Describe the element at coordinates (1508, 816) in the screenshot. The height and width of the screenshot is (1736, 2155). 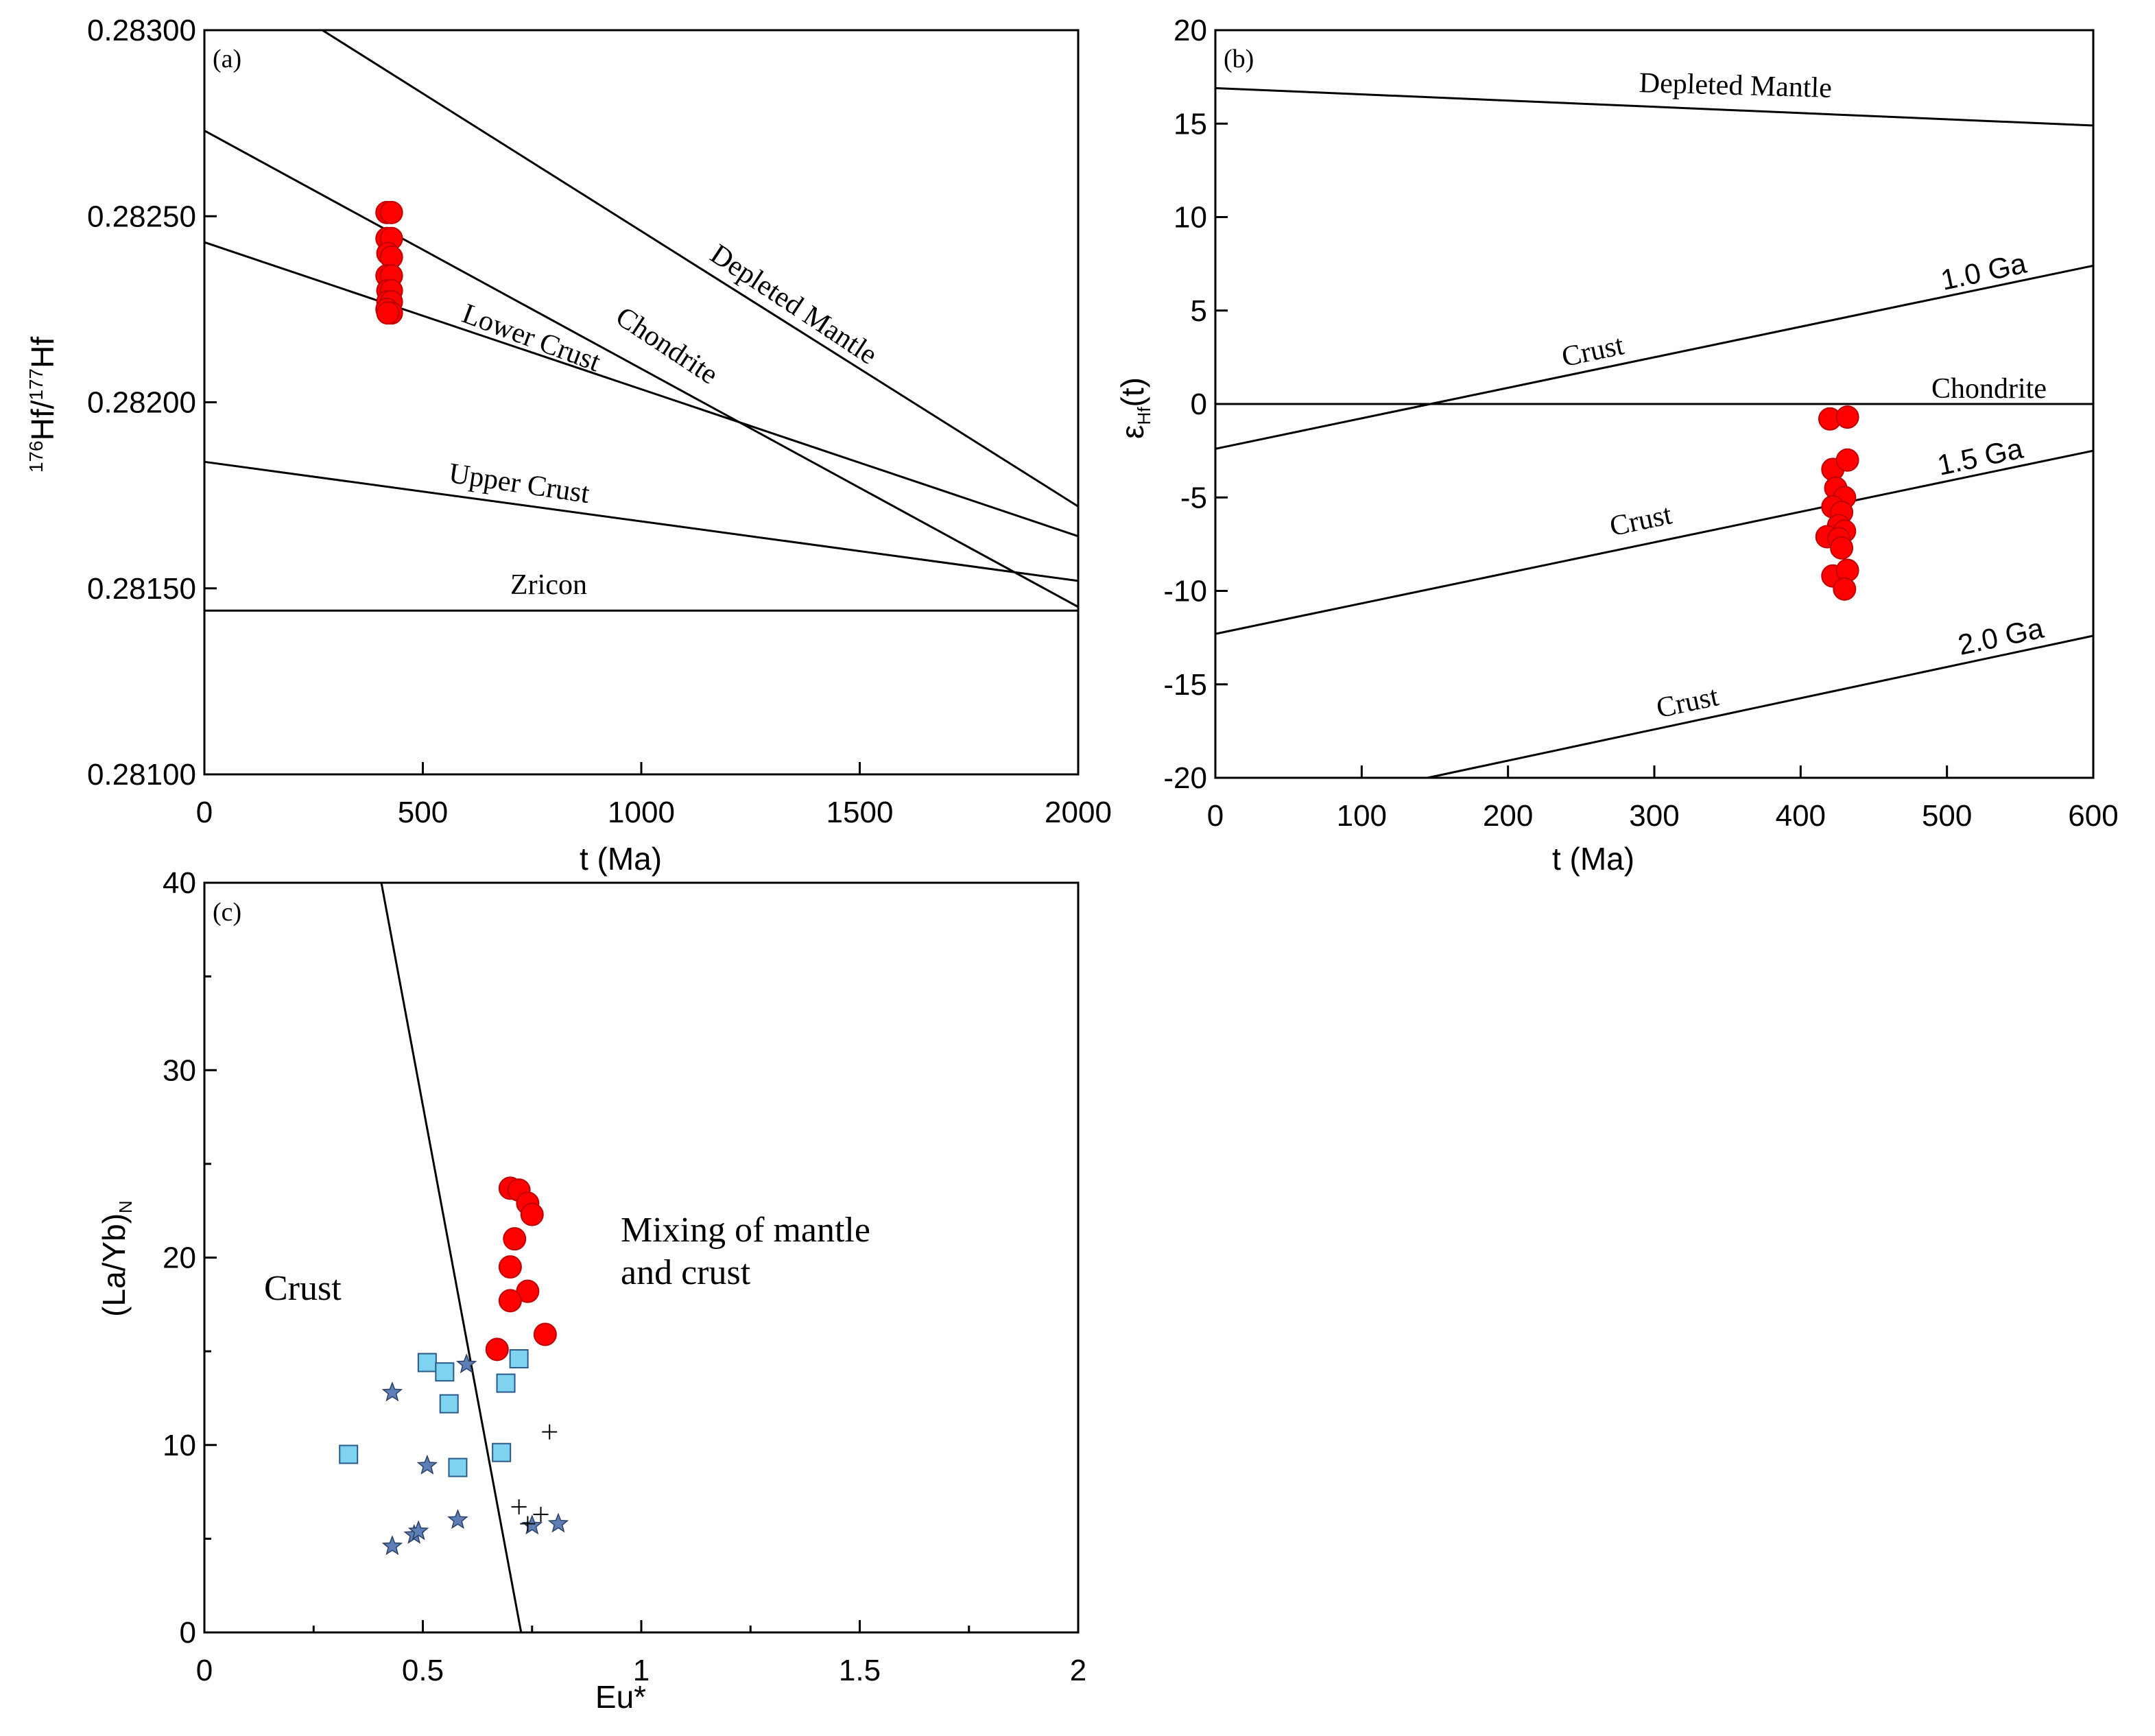
I see `x-tick-label: 200` at that location.